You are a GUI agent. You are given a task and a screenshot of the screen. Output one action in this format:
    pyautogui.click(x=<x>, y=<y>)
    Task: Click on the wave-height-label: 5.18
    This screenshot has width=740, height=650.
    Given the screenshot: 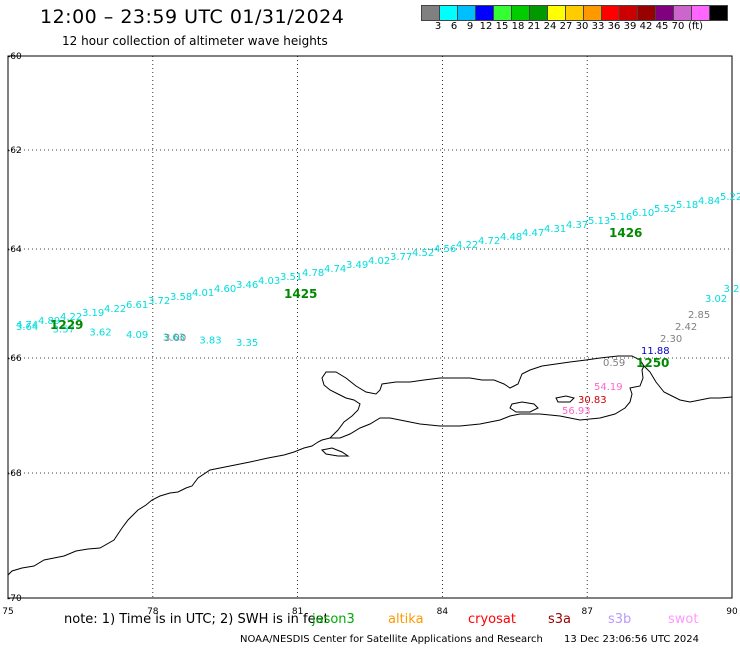 What is the action you would take?
    pyautogui.click(x=687, y=205)
    